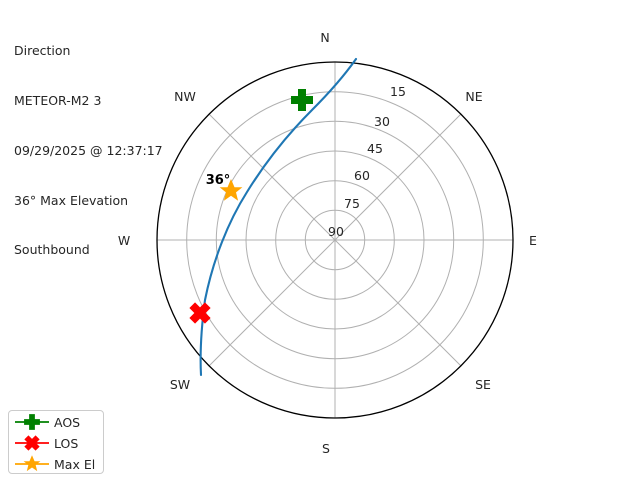  I want to click on elevation-tick-90: 90, so click(336, 231).